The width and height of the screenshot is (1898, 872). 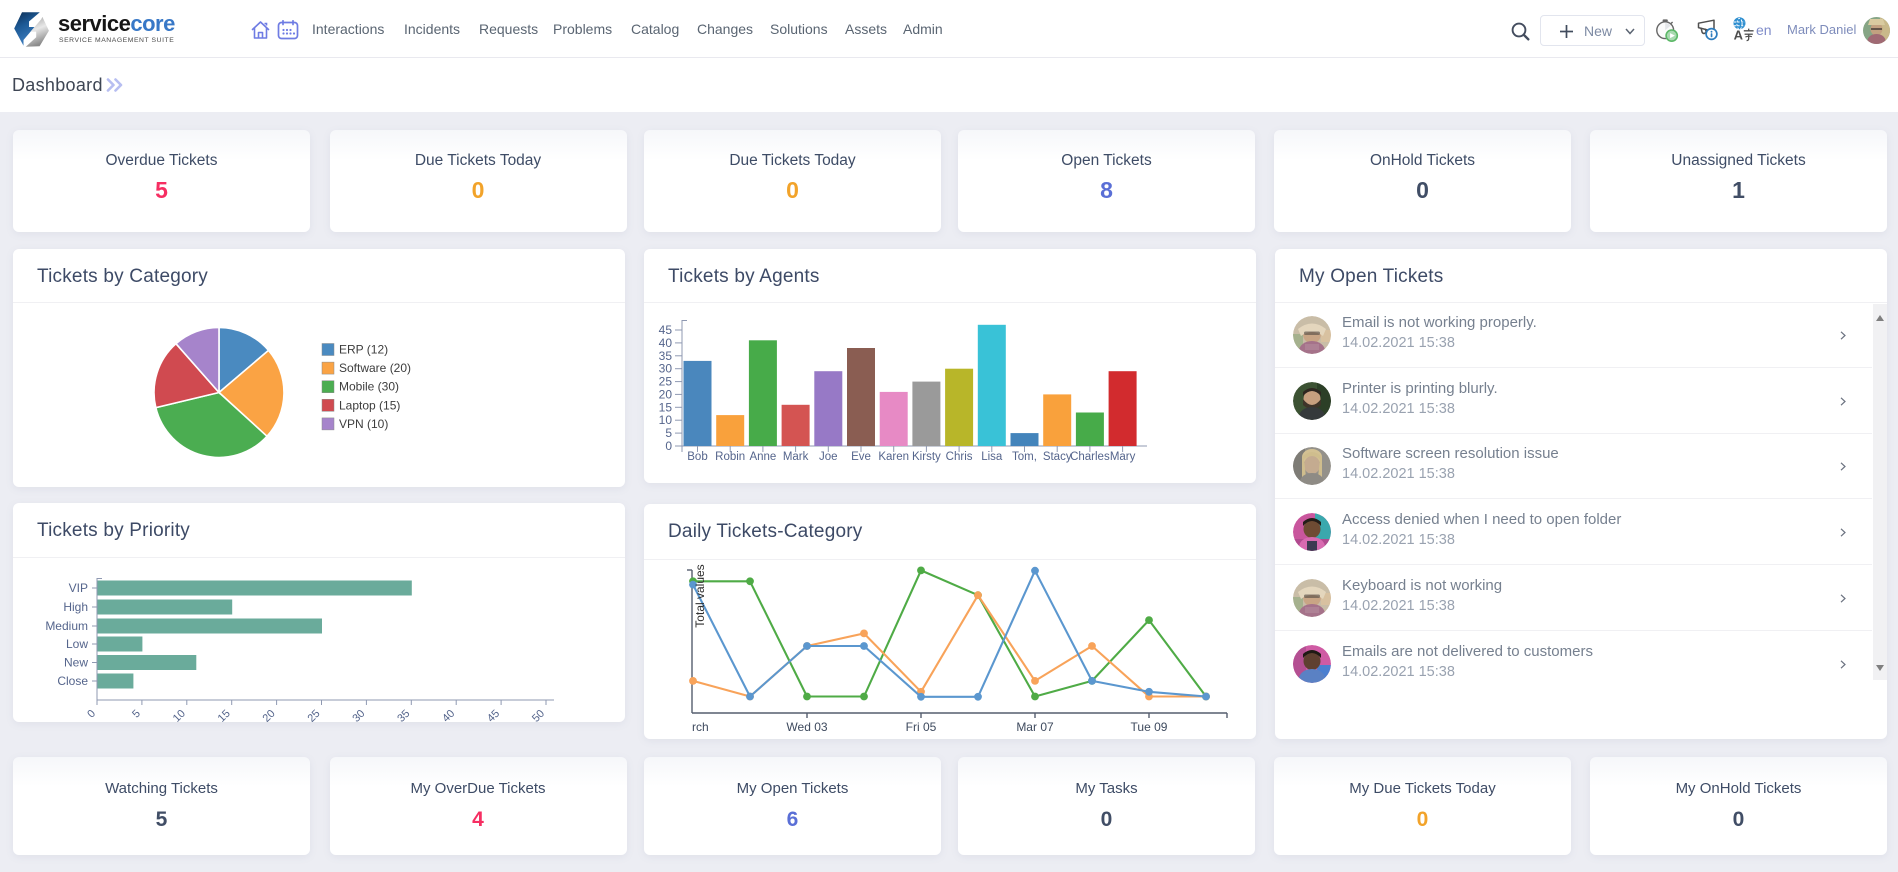 What do you see at coordinates (730, 457) in the screenshot?
I see `svg-text: Robin` at bounding box center [730, 457].